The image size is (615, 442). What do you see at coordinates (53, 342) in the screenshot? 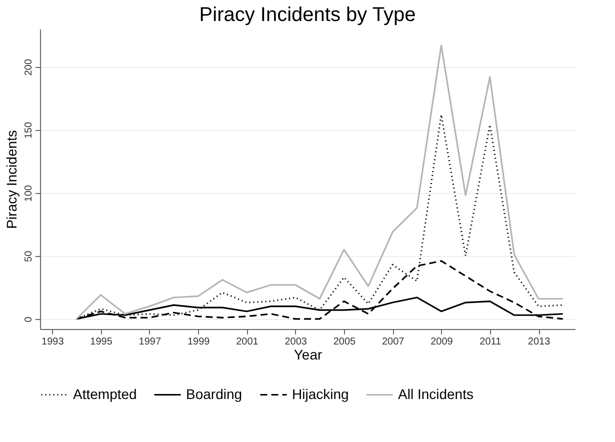
I see `x-tick-label: 1993` at bounding box center [53, 342].